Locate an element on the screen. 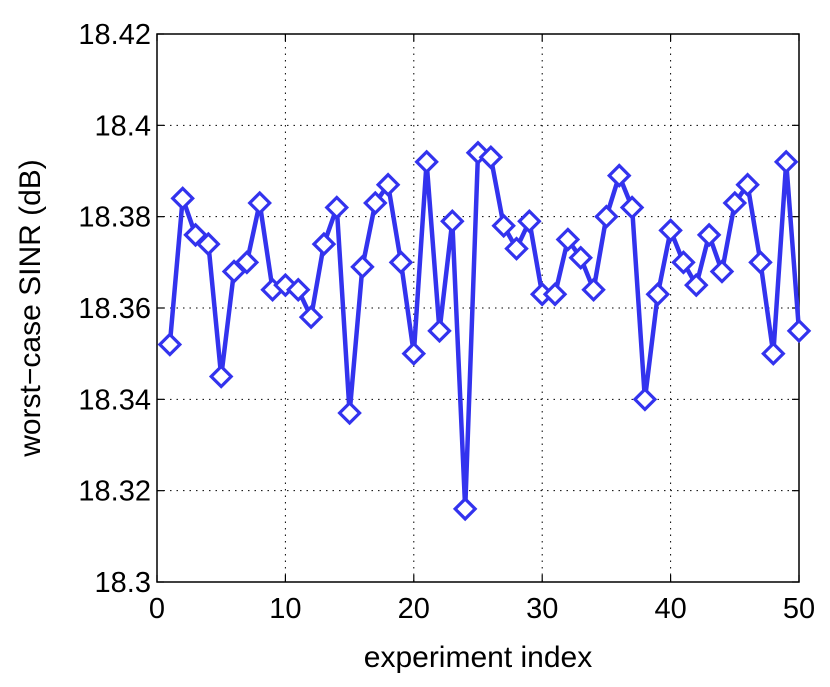 The width and height of the screenshot is (830, 687). y-tick-label: 18.36 is located at coordinates (114, 309).